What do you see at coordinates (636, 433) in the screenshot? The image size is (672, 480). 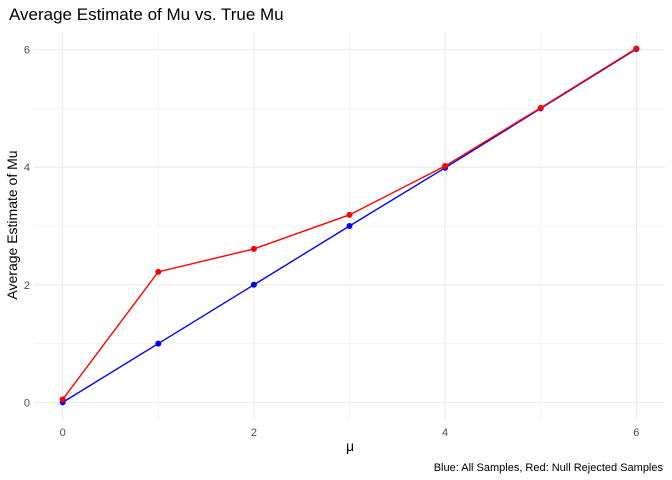 I see `x-tick-label: 6` at bounding box center [636, 433].